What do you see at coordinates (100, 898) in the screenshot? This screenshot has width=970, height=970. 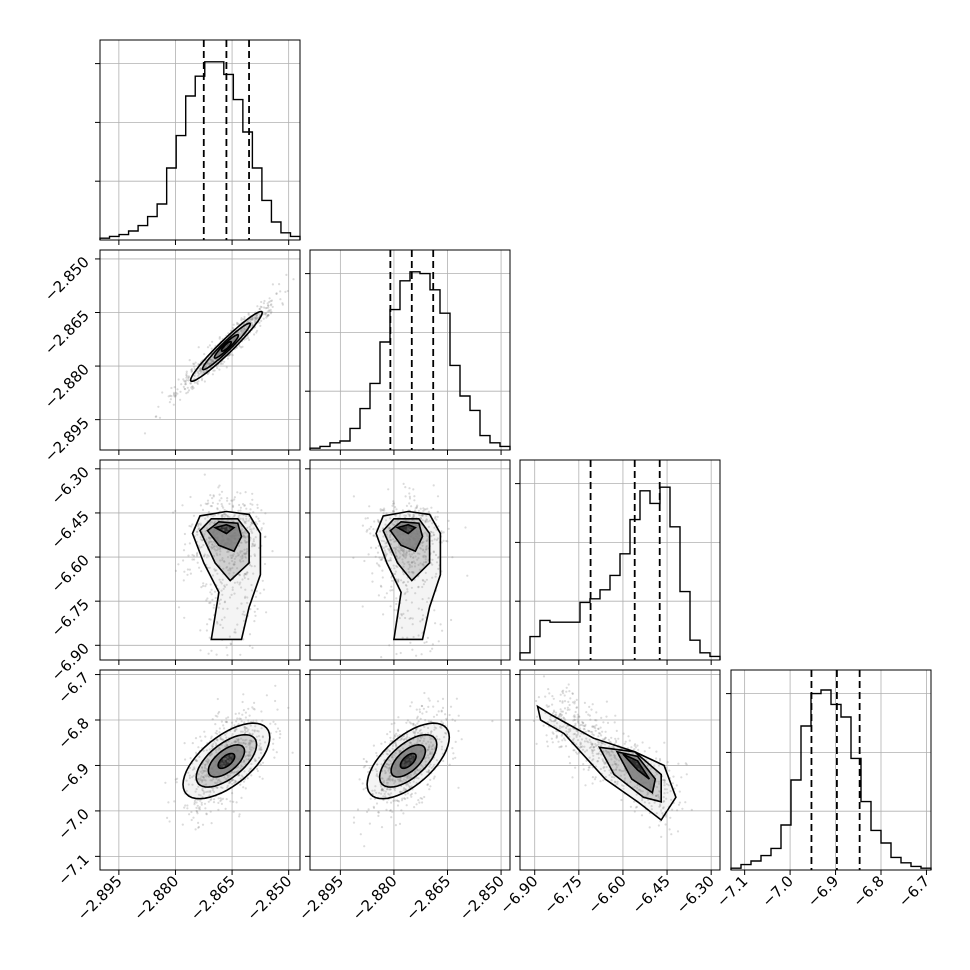 I see `x-tick-label: −2.895` at bounding box center [100, 898].